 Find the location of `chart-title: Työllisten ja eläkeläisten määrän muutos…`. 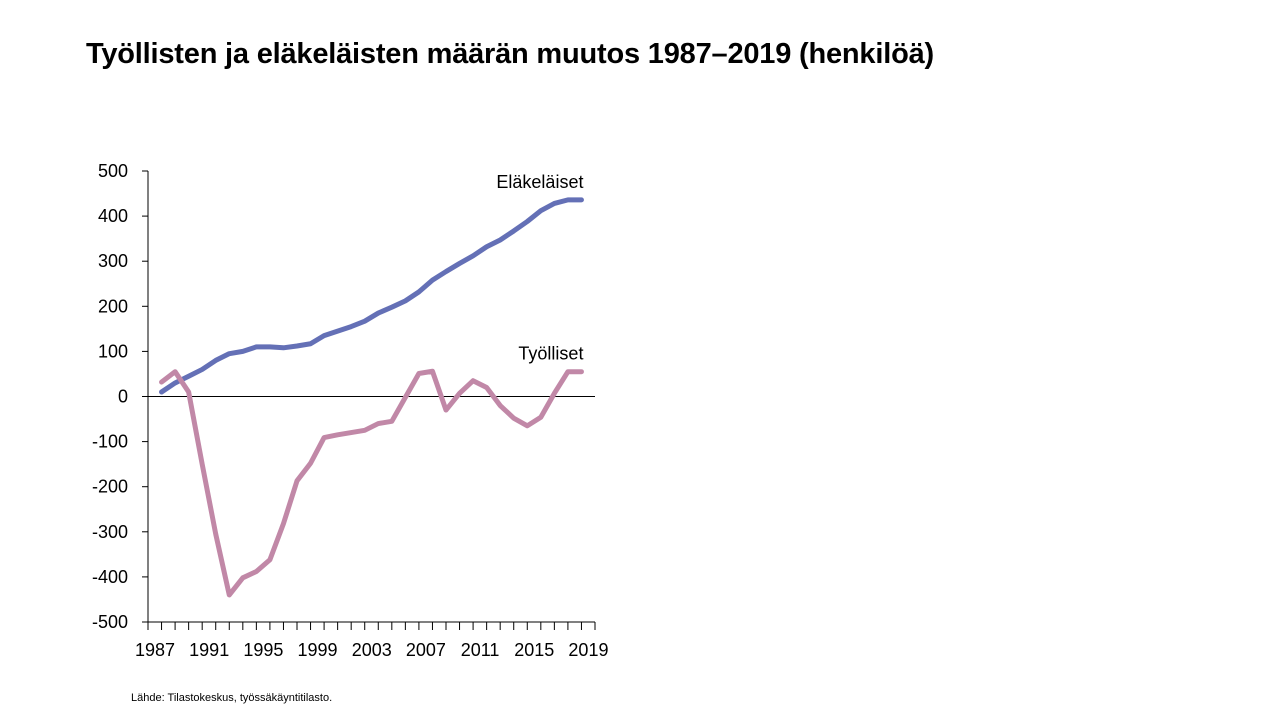

chart-title: Työllisten ja eläkeläisten määrän muutos… is located at coordinates (510, 54).